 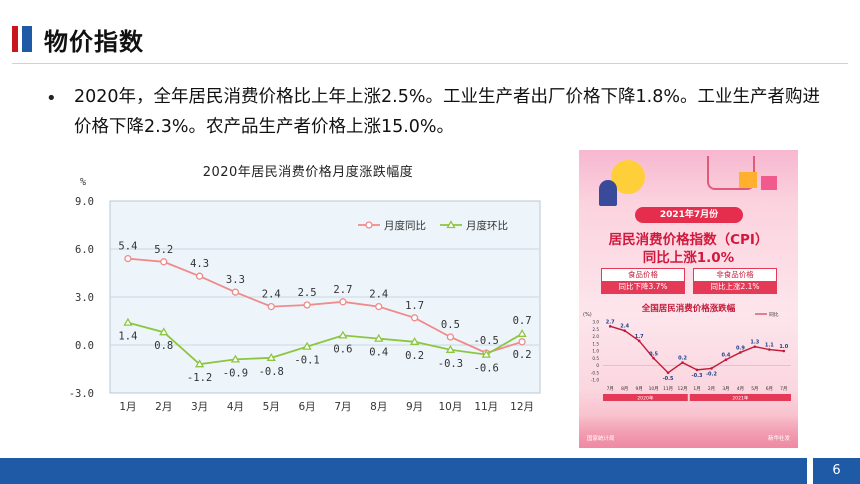 I want to click on data-label-mom: 0.2, so click(x=414, y=356).